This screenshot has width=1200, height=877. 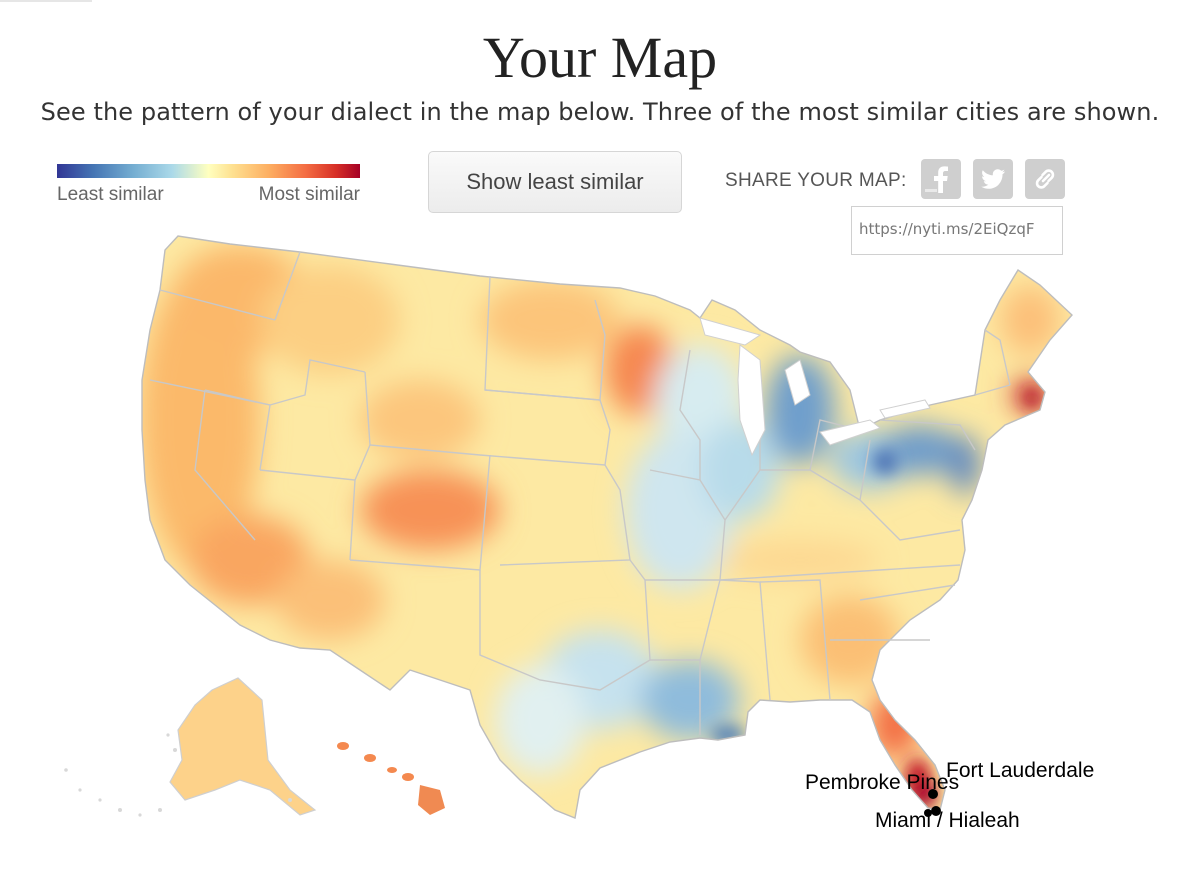 I want to click on page-title: Your Map, so click(x=600, y=57).